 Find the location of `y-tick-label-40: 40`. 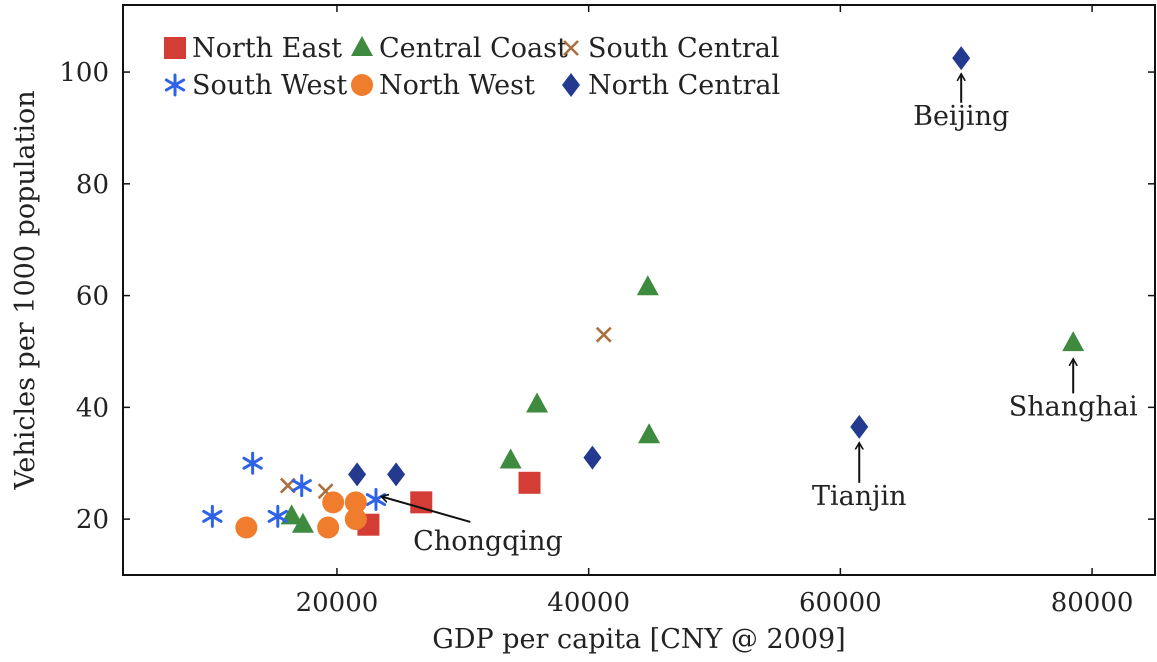

y-tick-label-40: 40 is located at coordinates (92, 408).